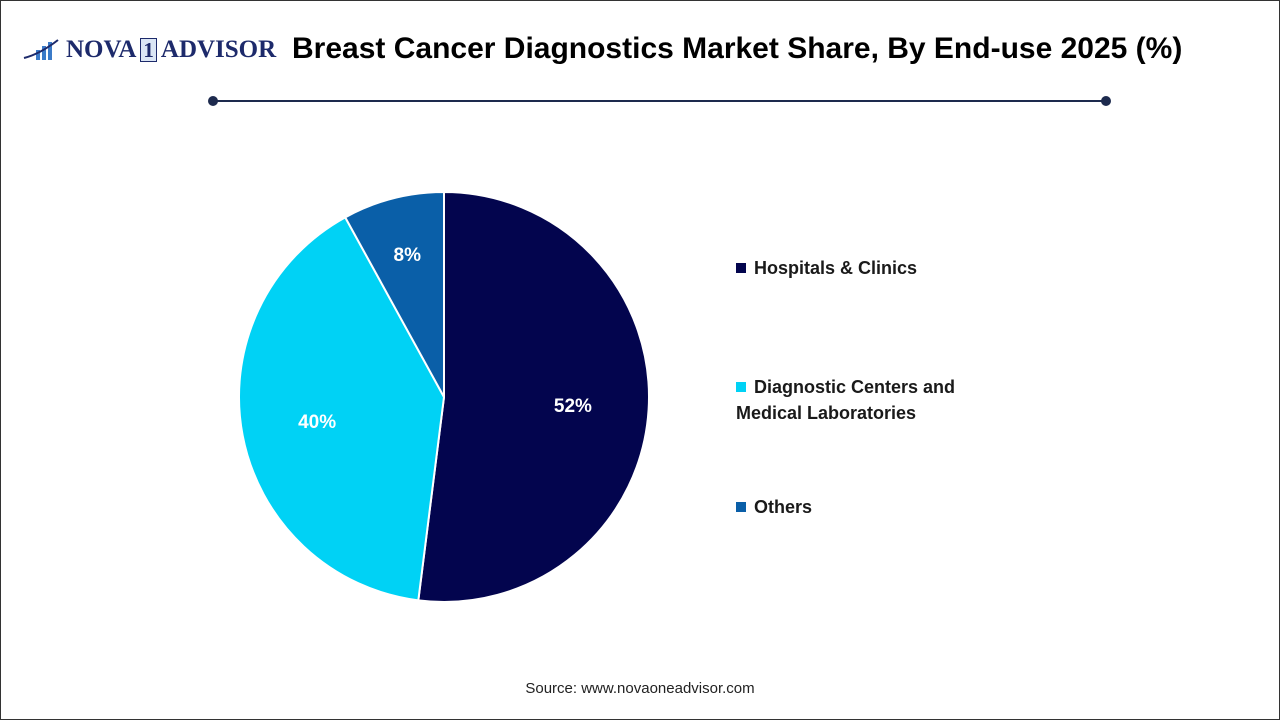  What do you see at coordinates (218, 49) in the screenshot?
I see `logo-text-2: ADVISOR` at bounding box center [218, 49].